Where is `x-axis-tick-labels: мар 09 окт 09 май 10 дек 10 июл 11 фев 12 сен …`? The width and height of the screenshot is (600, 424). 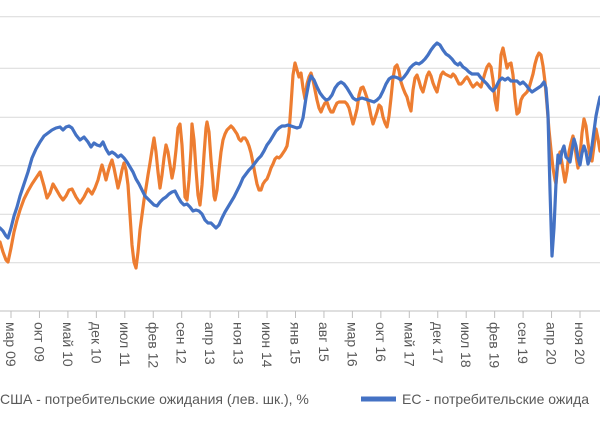
x-axis-tick-labels: мар 09 окт 09 май 10 дек 10 июл 11 фев 12 сен … is located at coordinates (295, 345).